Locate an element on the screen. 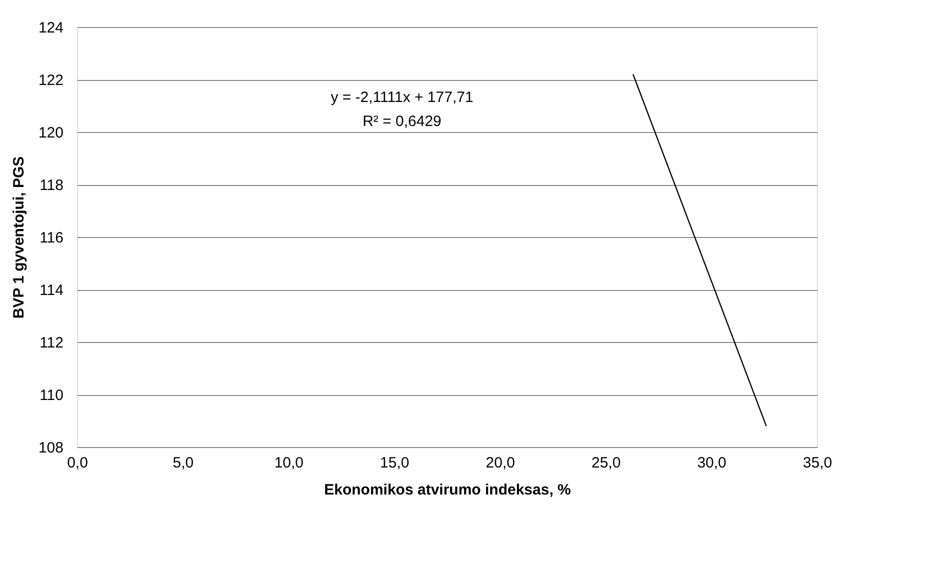 This screenshot has height=567, width=931. x-tick-label: 25,0 is located at coordinates (606, 463).